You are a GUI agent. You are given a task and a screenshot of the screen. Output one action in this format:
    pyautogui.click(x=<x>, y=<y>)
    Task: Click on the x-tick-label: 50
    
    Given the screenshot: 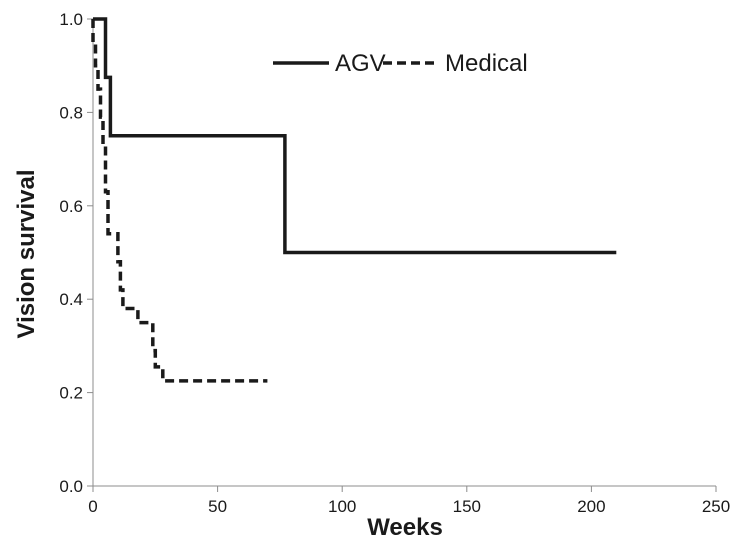 What is the action you would take?
    pyautogui.click(x=217, y=506)
    